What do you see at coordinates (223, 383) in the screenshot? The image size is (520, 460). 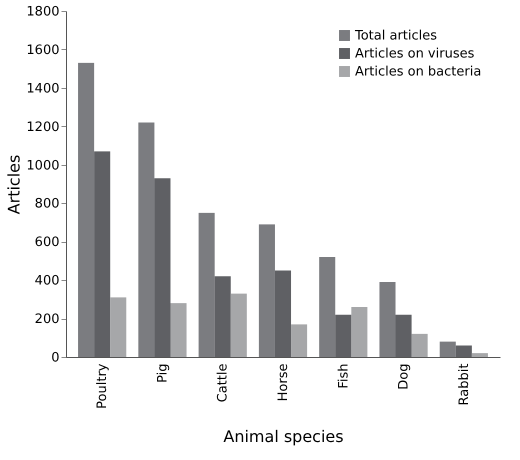 I see `x-tick-label: Cattle` at bounding box center [223, 383].